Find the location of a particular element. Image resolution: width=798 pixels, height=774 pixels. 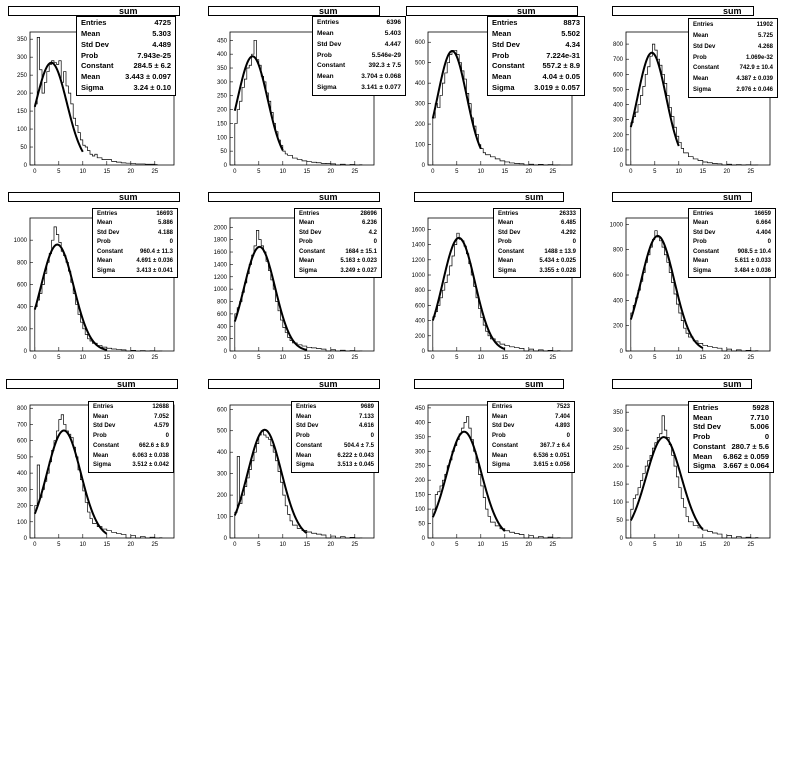

stats-row: Mean 5.611 ± 0.033 is located at coordinates (732, 261).